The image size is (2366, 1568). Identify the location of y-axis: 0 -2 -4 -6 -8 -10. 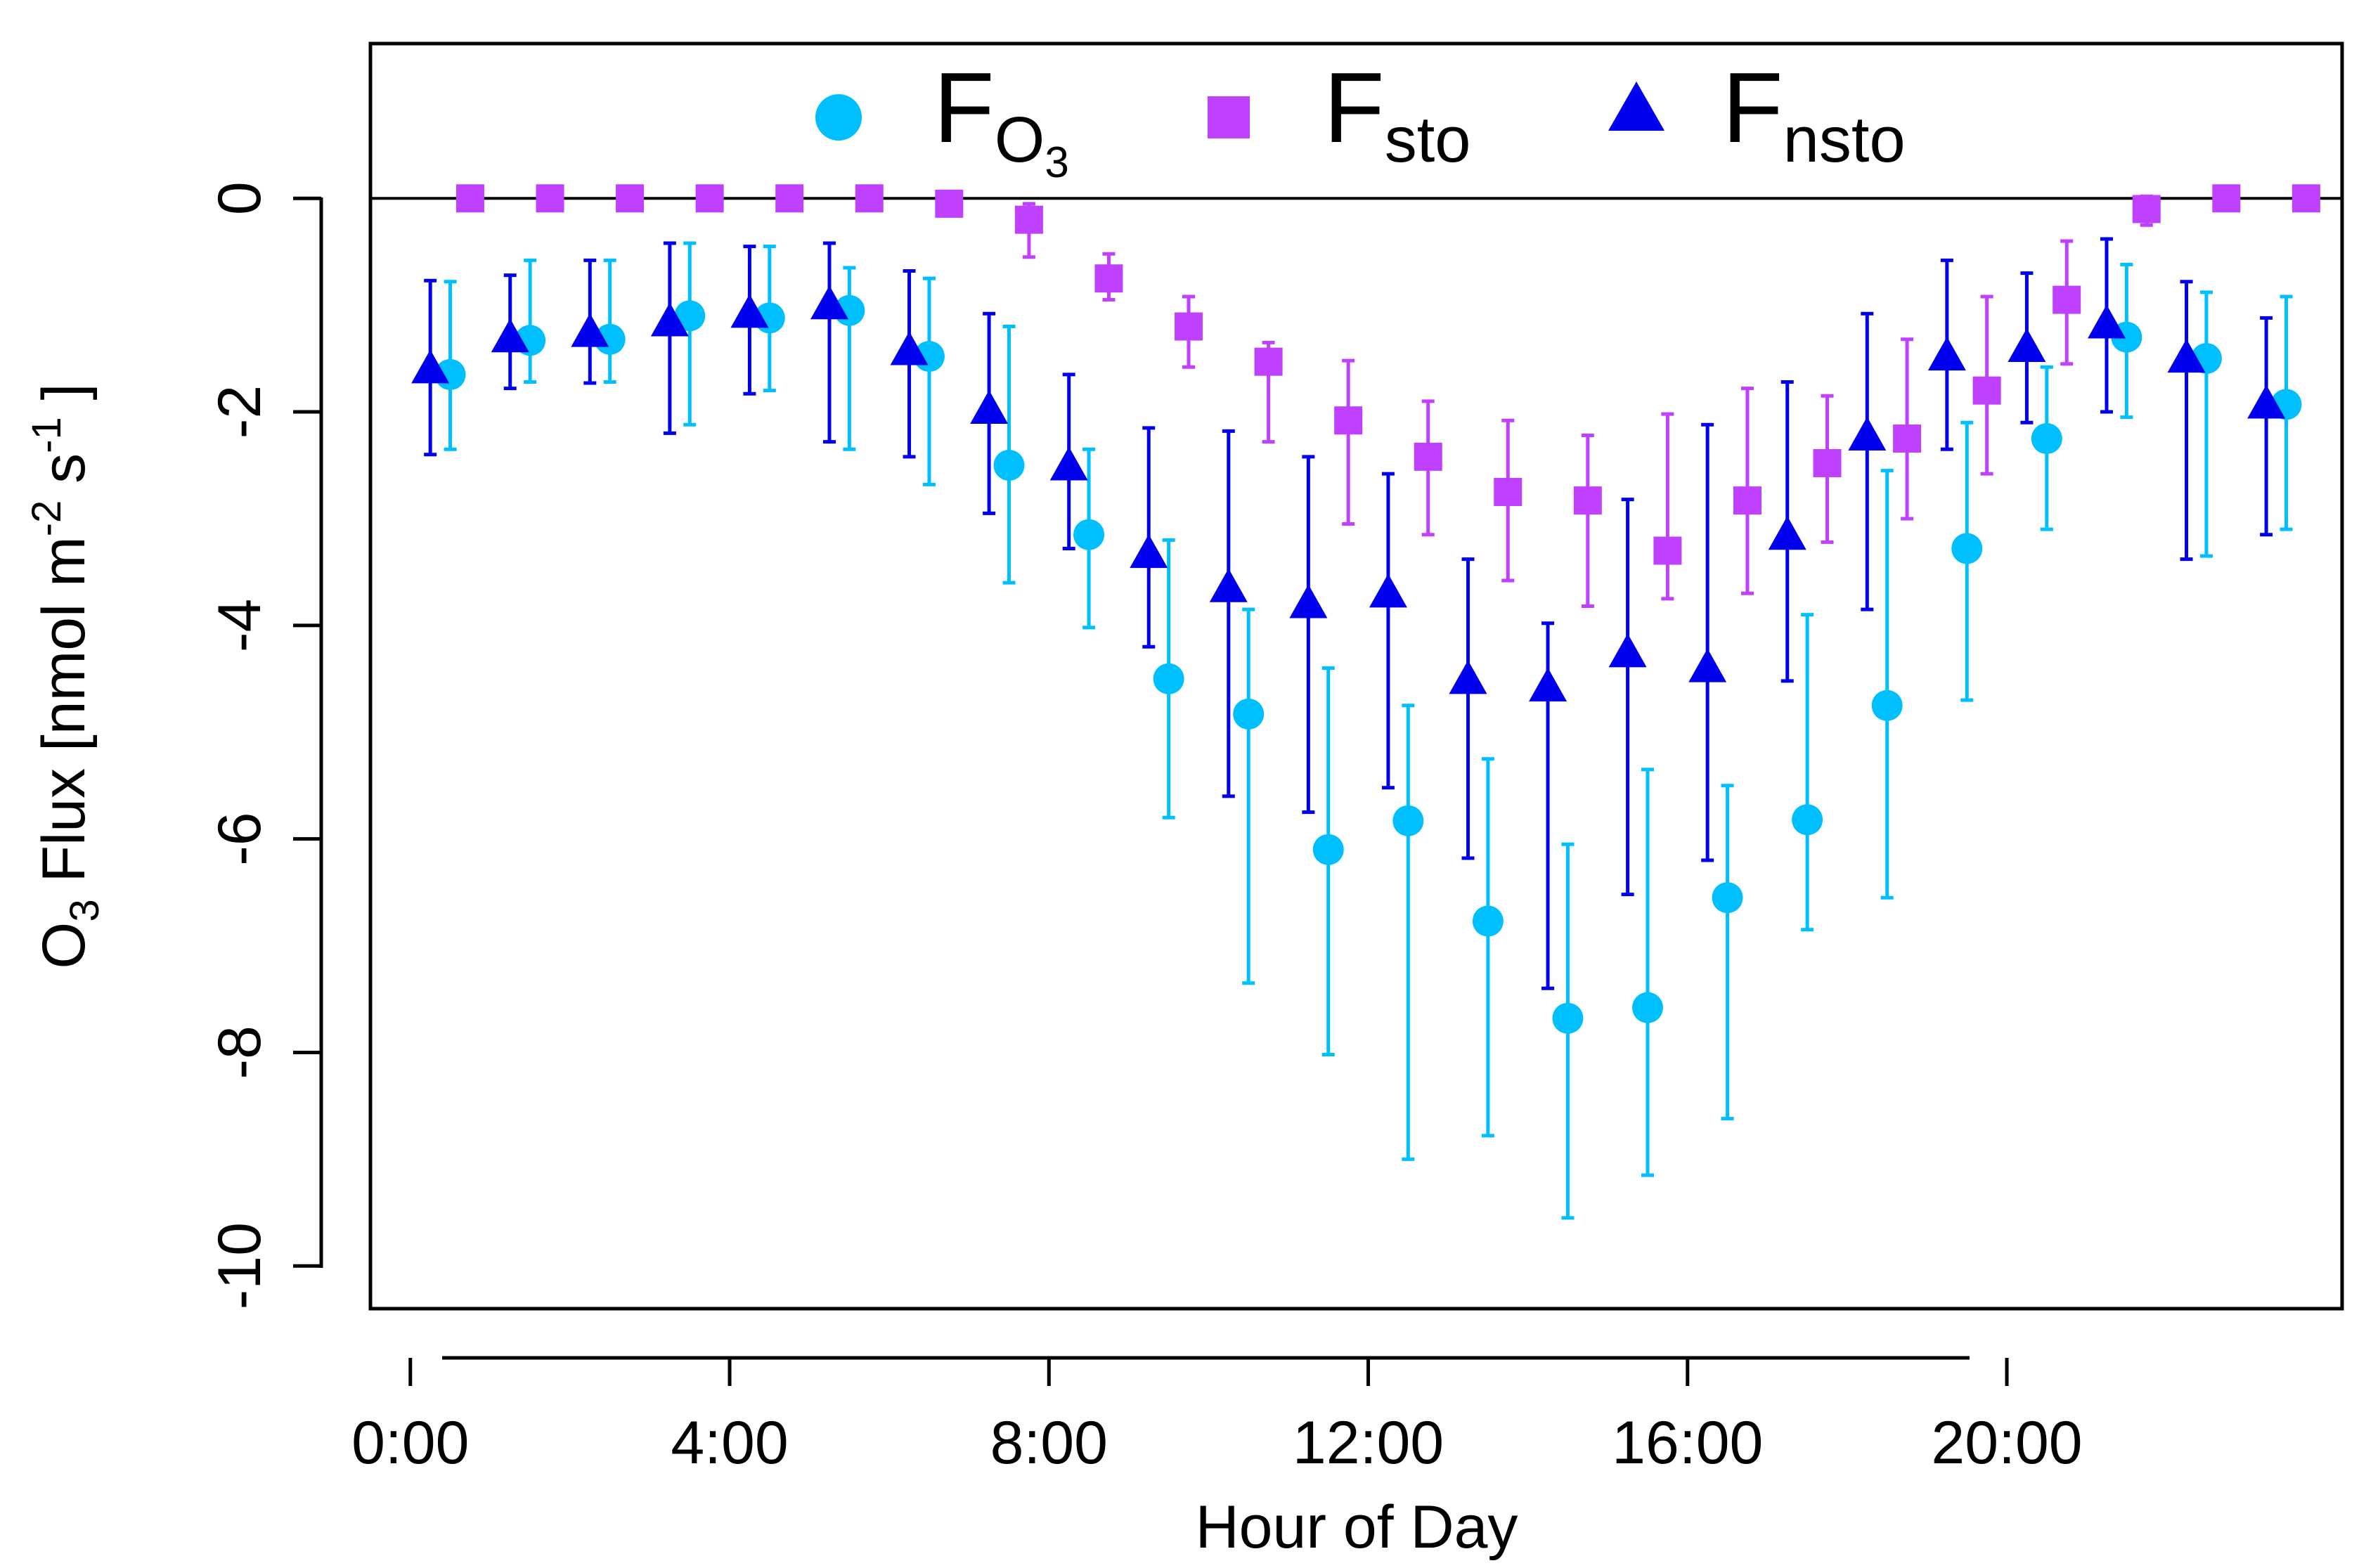
(264, 745).